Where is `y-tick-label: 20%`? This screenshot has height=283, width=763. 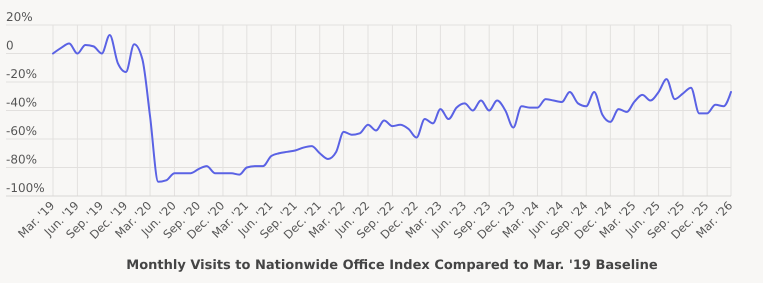 y-tick-label: 20% is located at coordinates (19, 17).